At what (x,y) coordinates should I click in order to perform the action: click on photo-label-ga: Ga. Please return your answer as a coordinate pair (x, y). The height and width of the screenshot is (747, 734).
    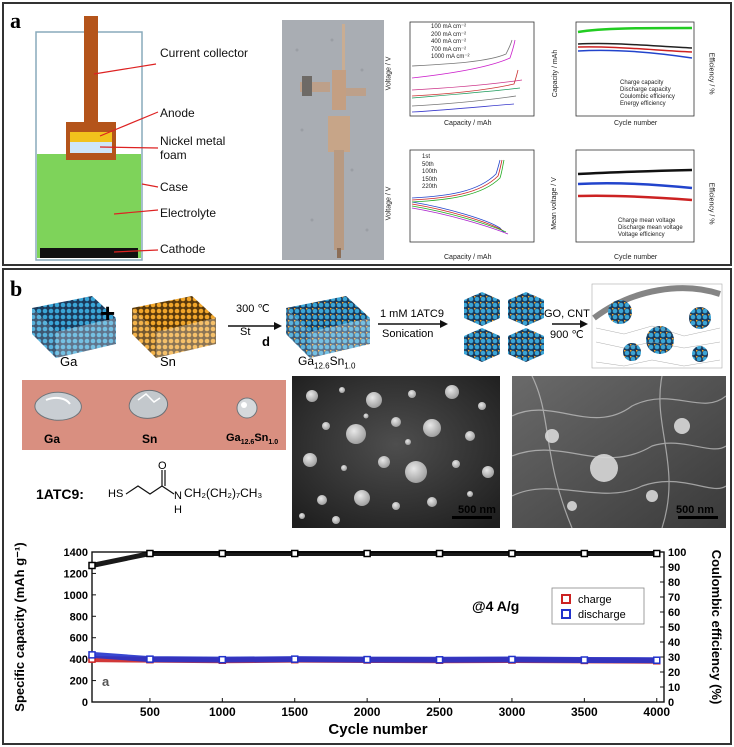
    Looking at the image, I should click on (52, 439).